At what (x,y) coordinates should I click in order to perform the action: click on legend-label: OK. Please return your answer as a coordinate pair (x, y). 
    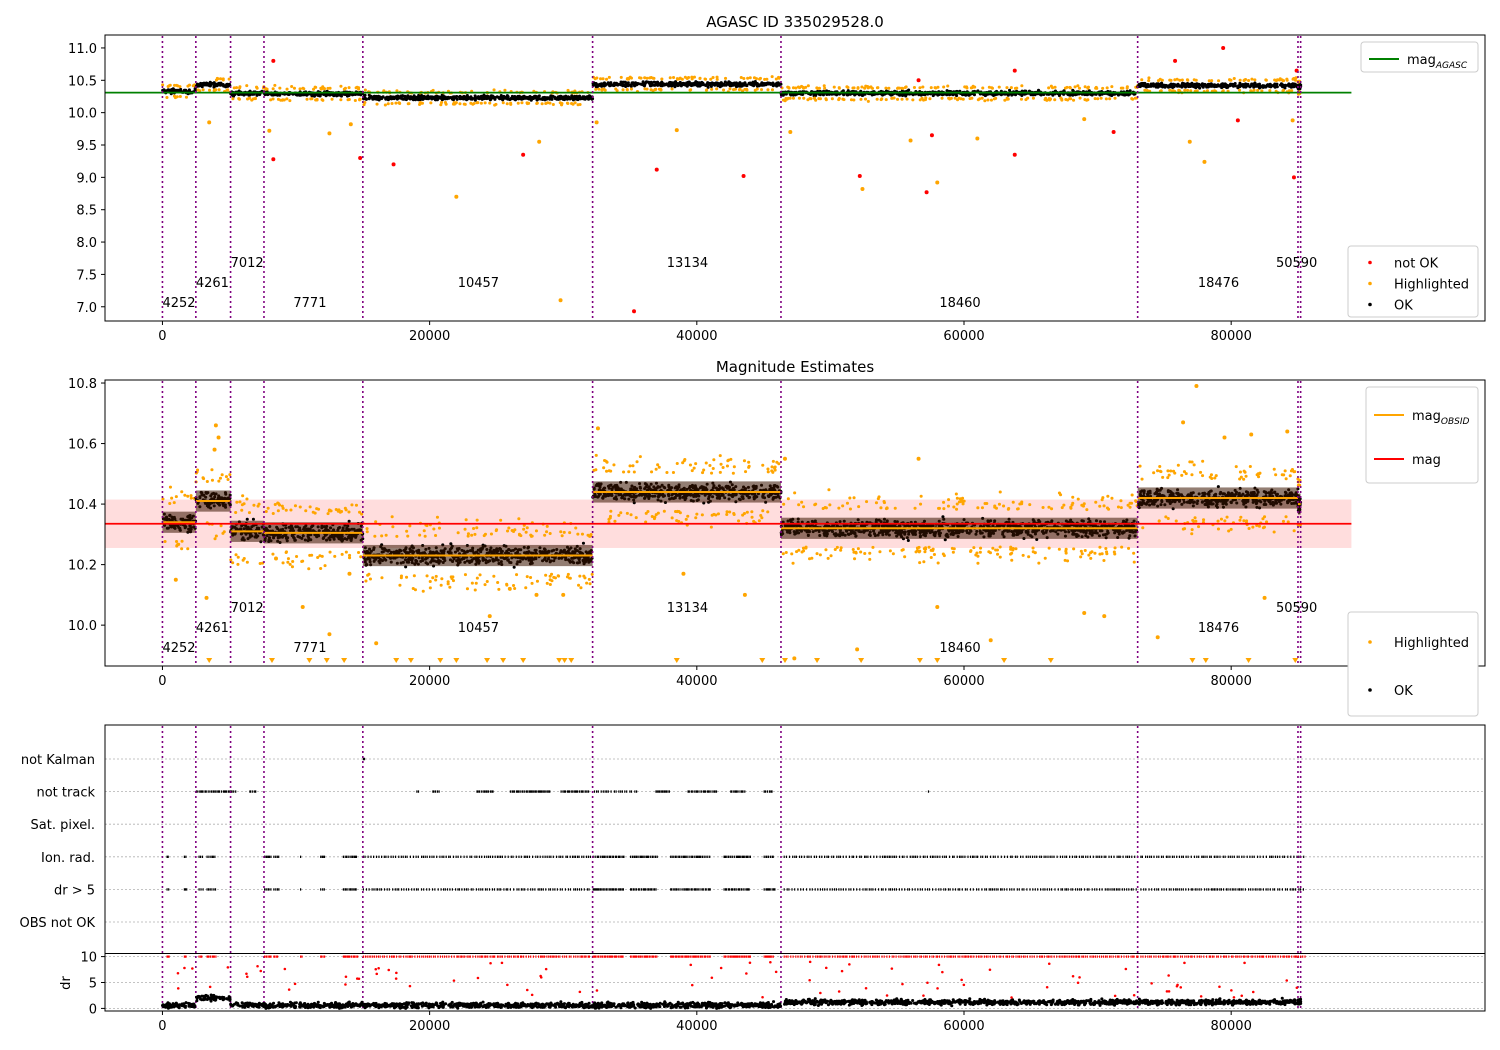
    Looking at the image, I should click on (1403, 306).